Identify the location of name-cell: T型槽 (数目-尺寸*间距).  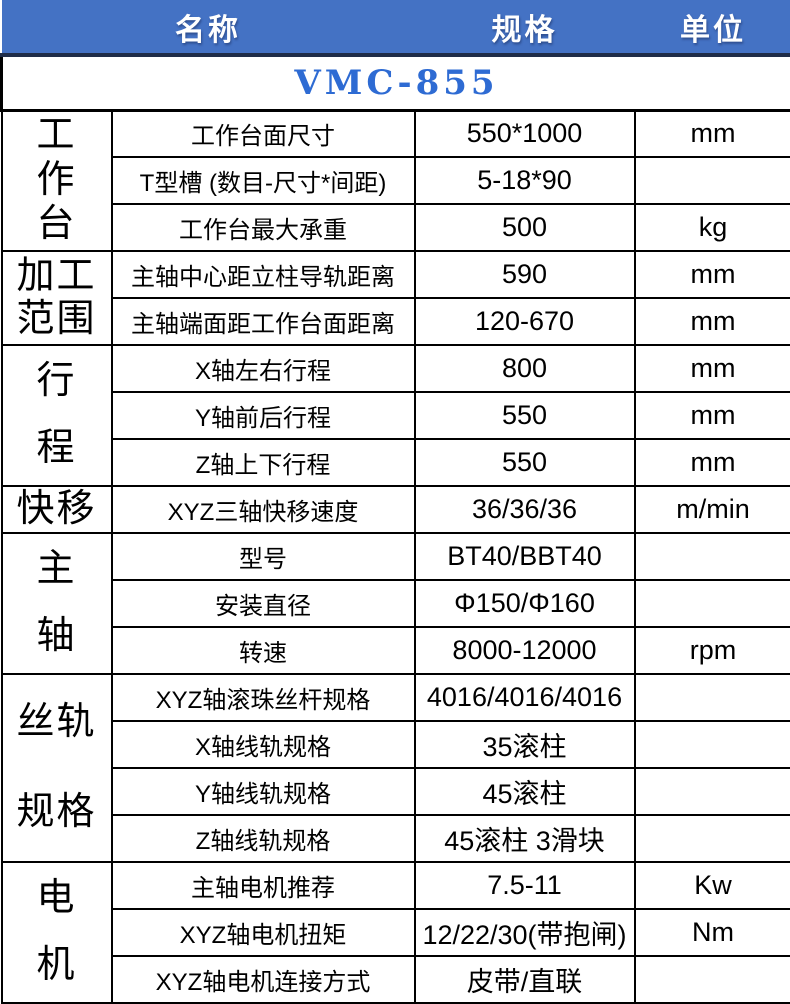
(263, 180).